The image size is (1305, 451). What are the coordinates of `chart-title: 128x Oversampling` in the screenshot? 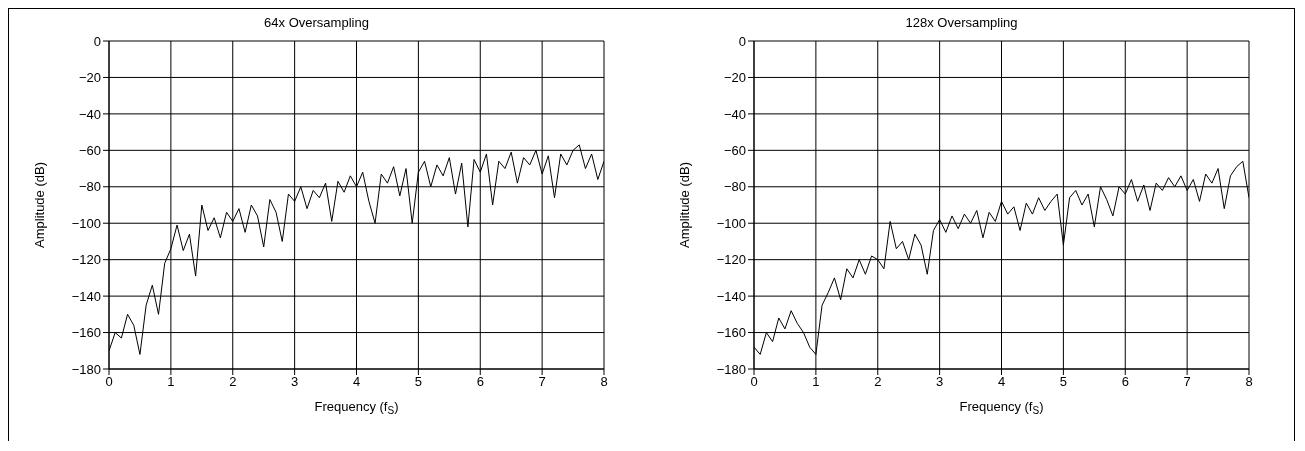 It's located at (961, 22).